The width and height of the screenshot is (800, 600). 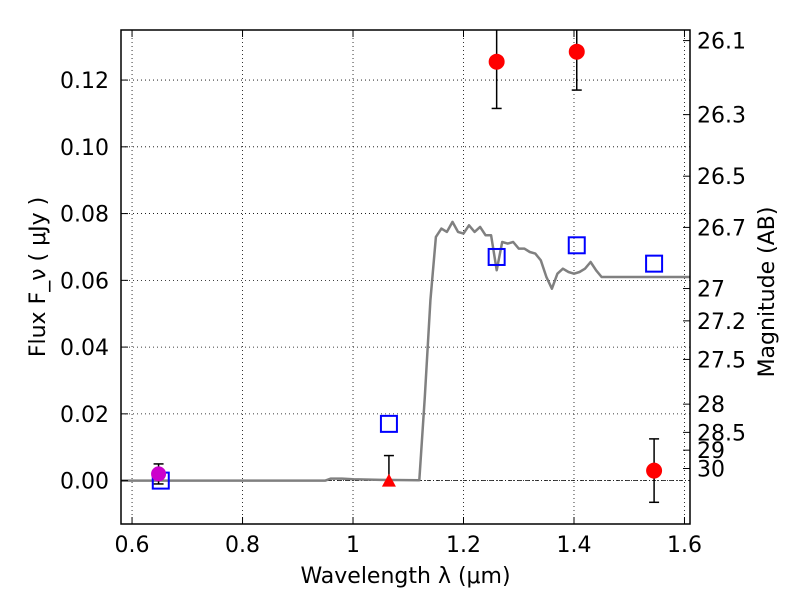 What do you see at coordinates (84, 148) in the screenshot?
I see `y-tick-label: 0.10` at bounding box center [84, 148].